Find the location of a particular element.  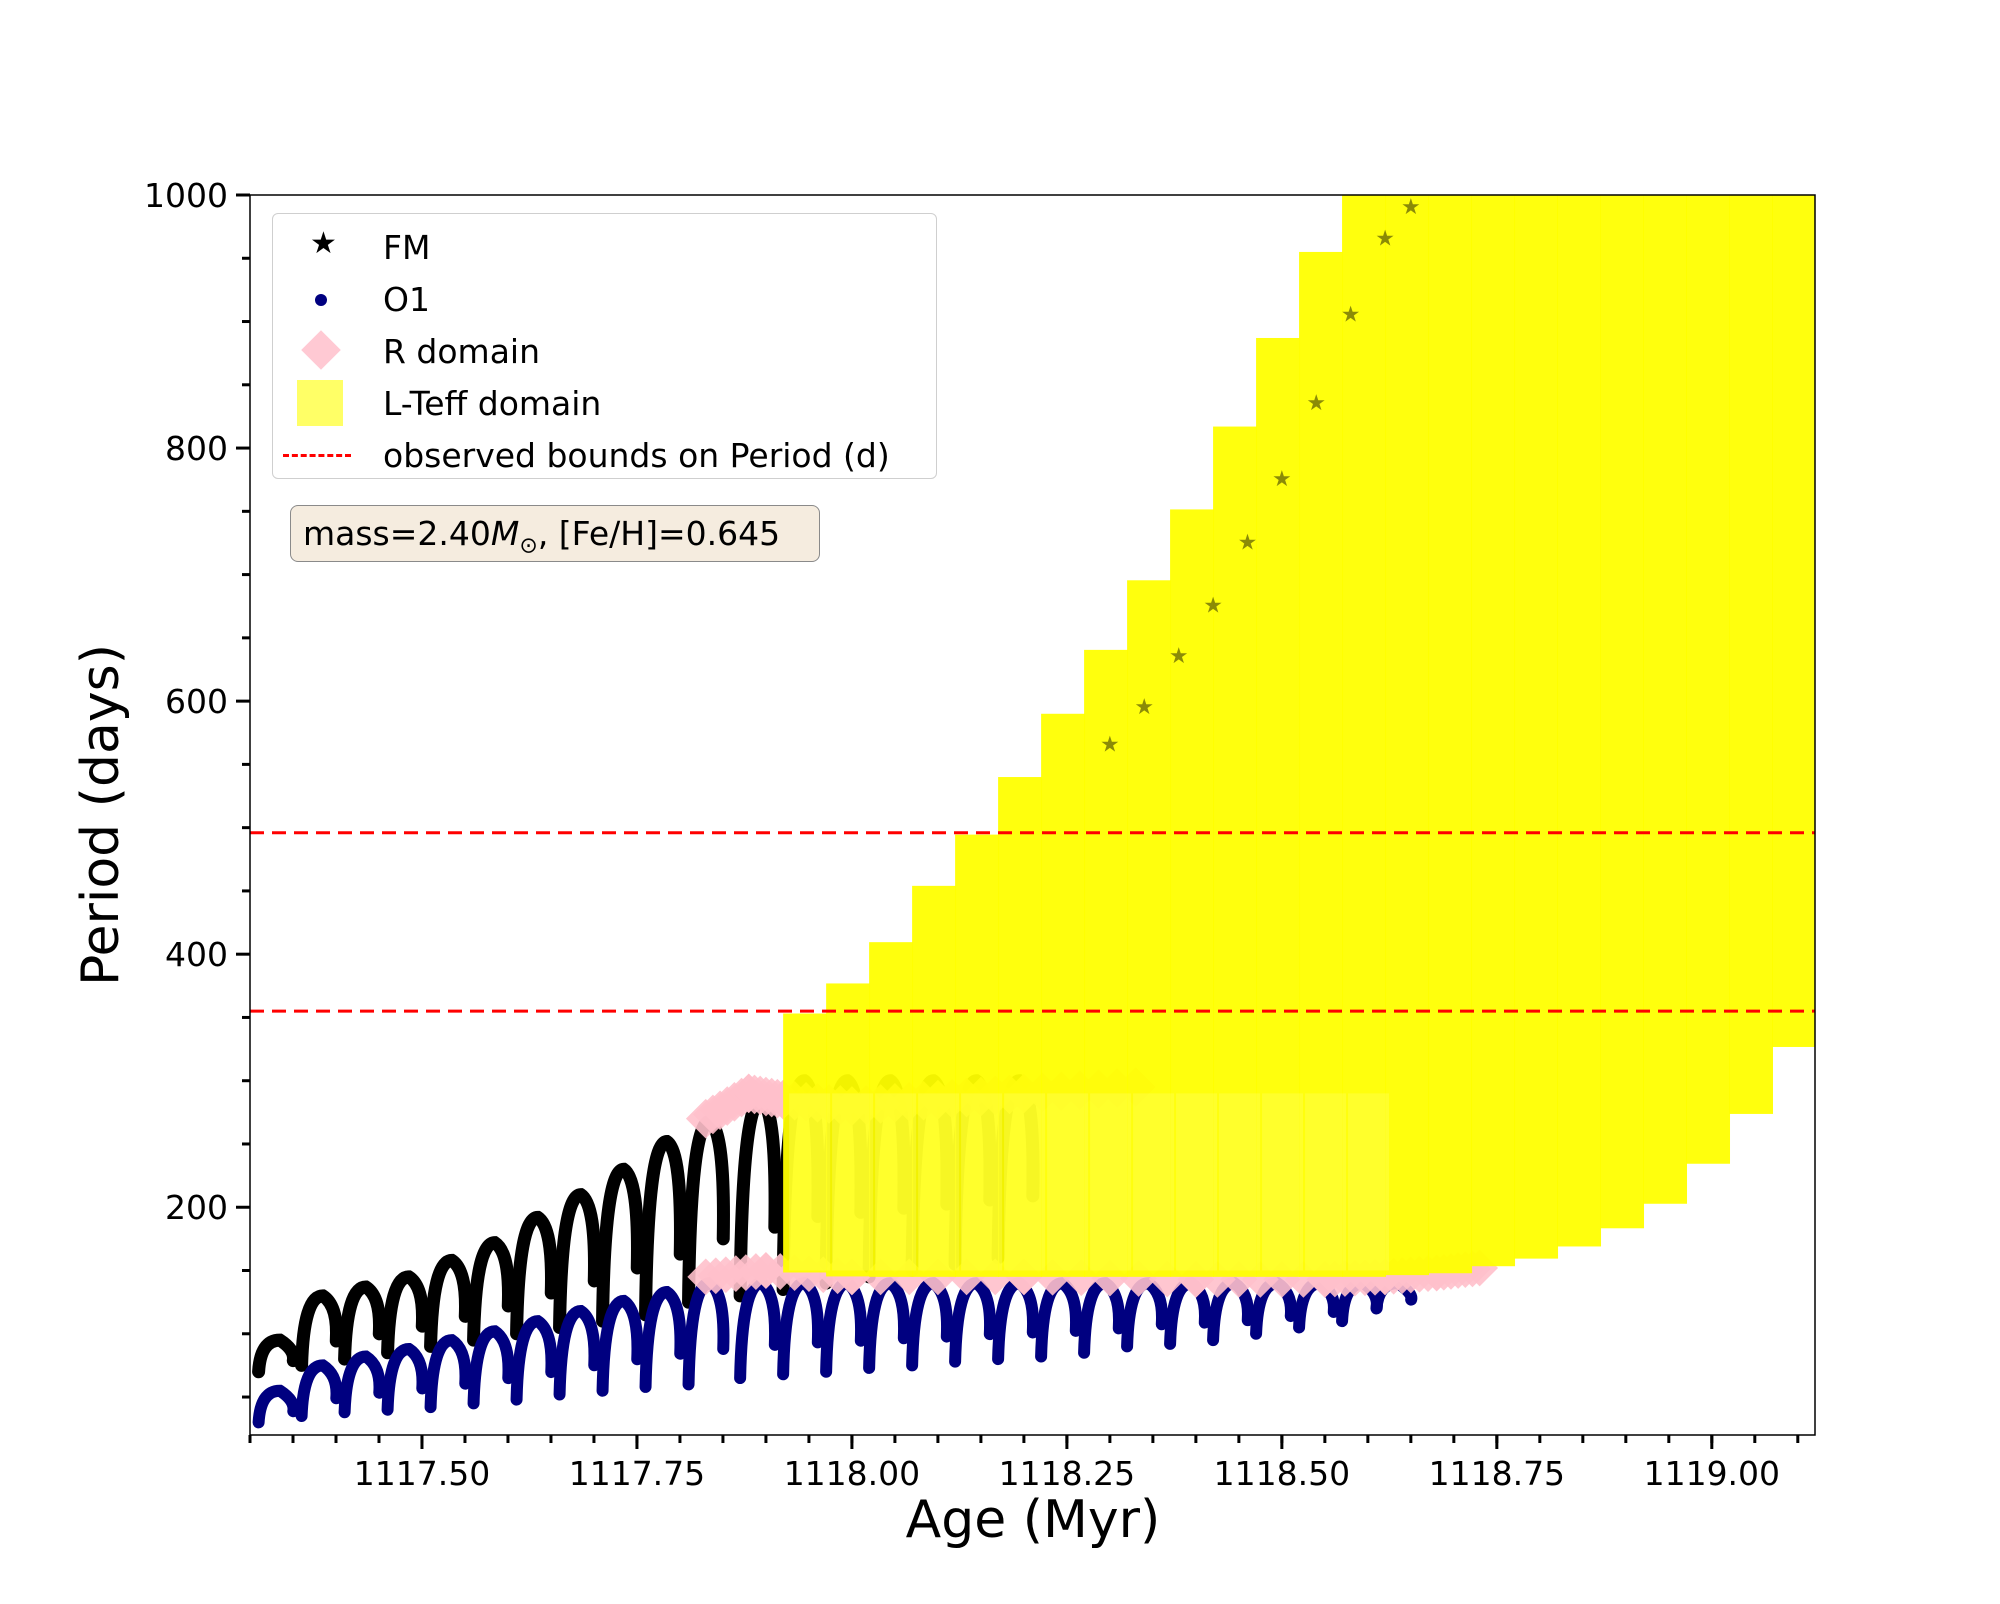

legend-item-observed-bounds: observed bounds on Period (d) is located at coordinates (604, 456).